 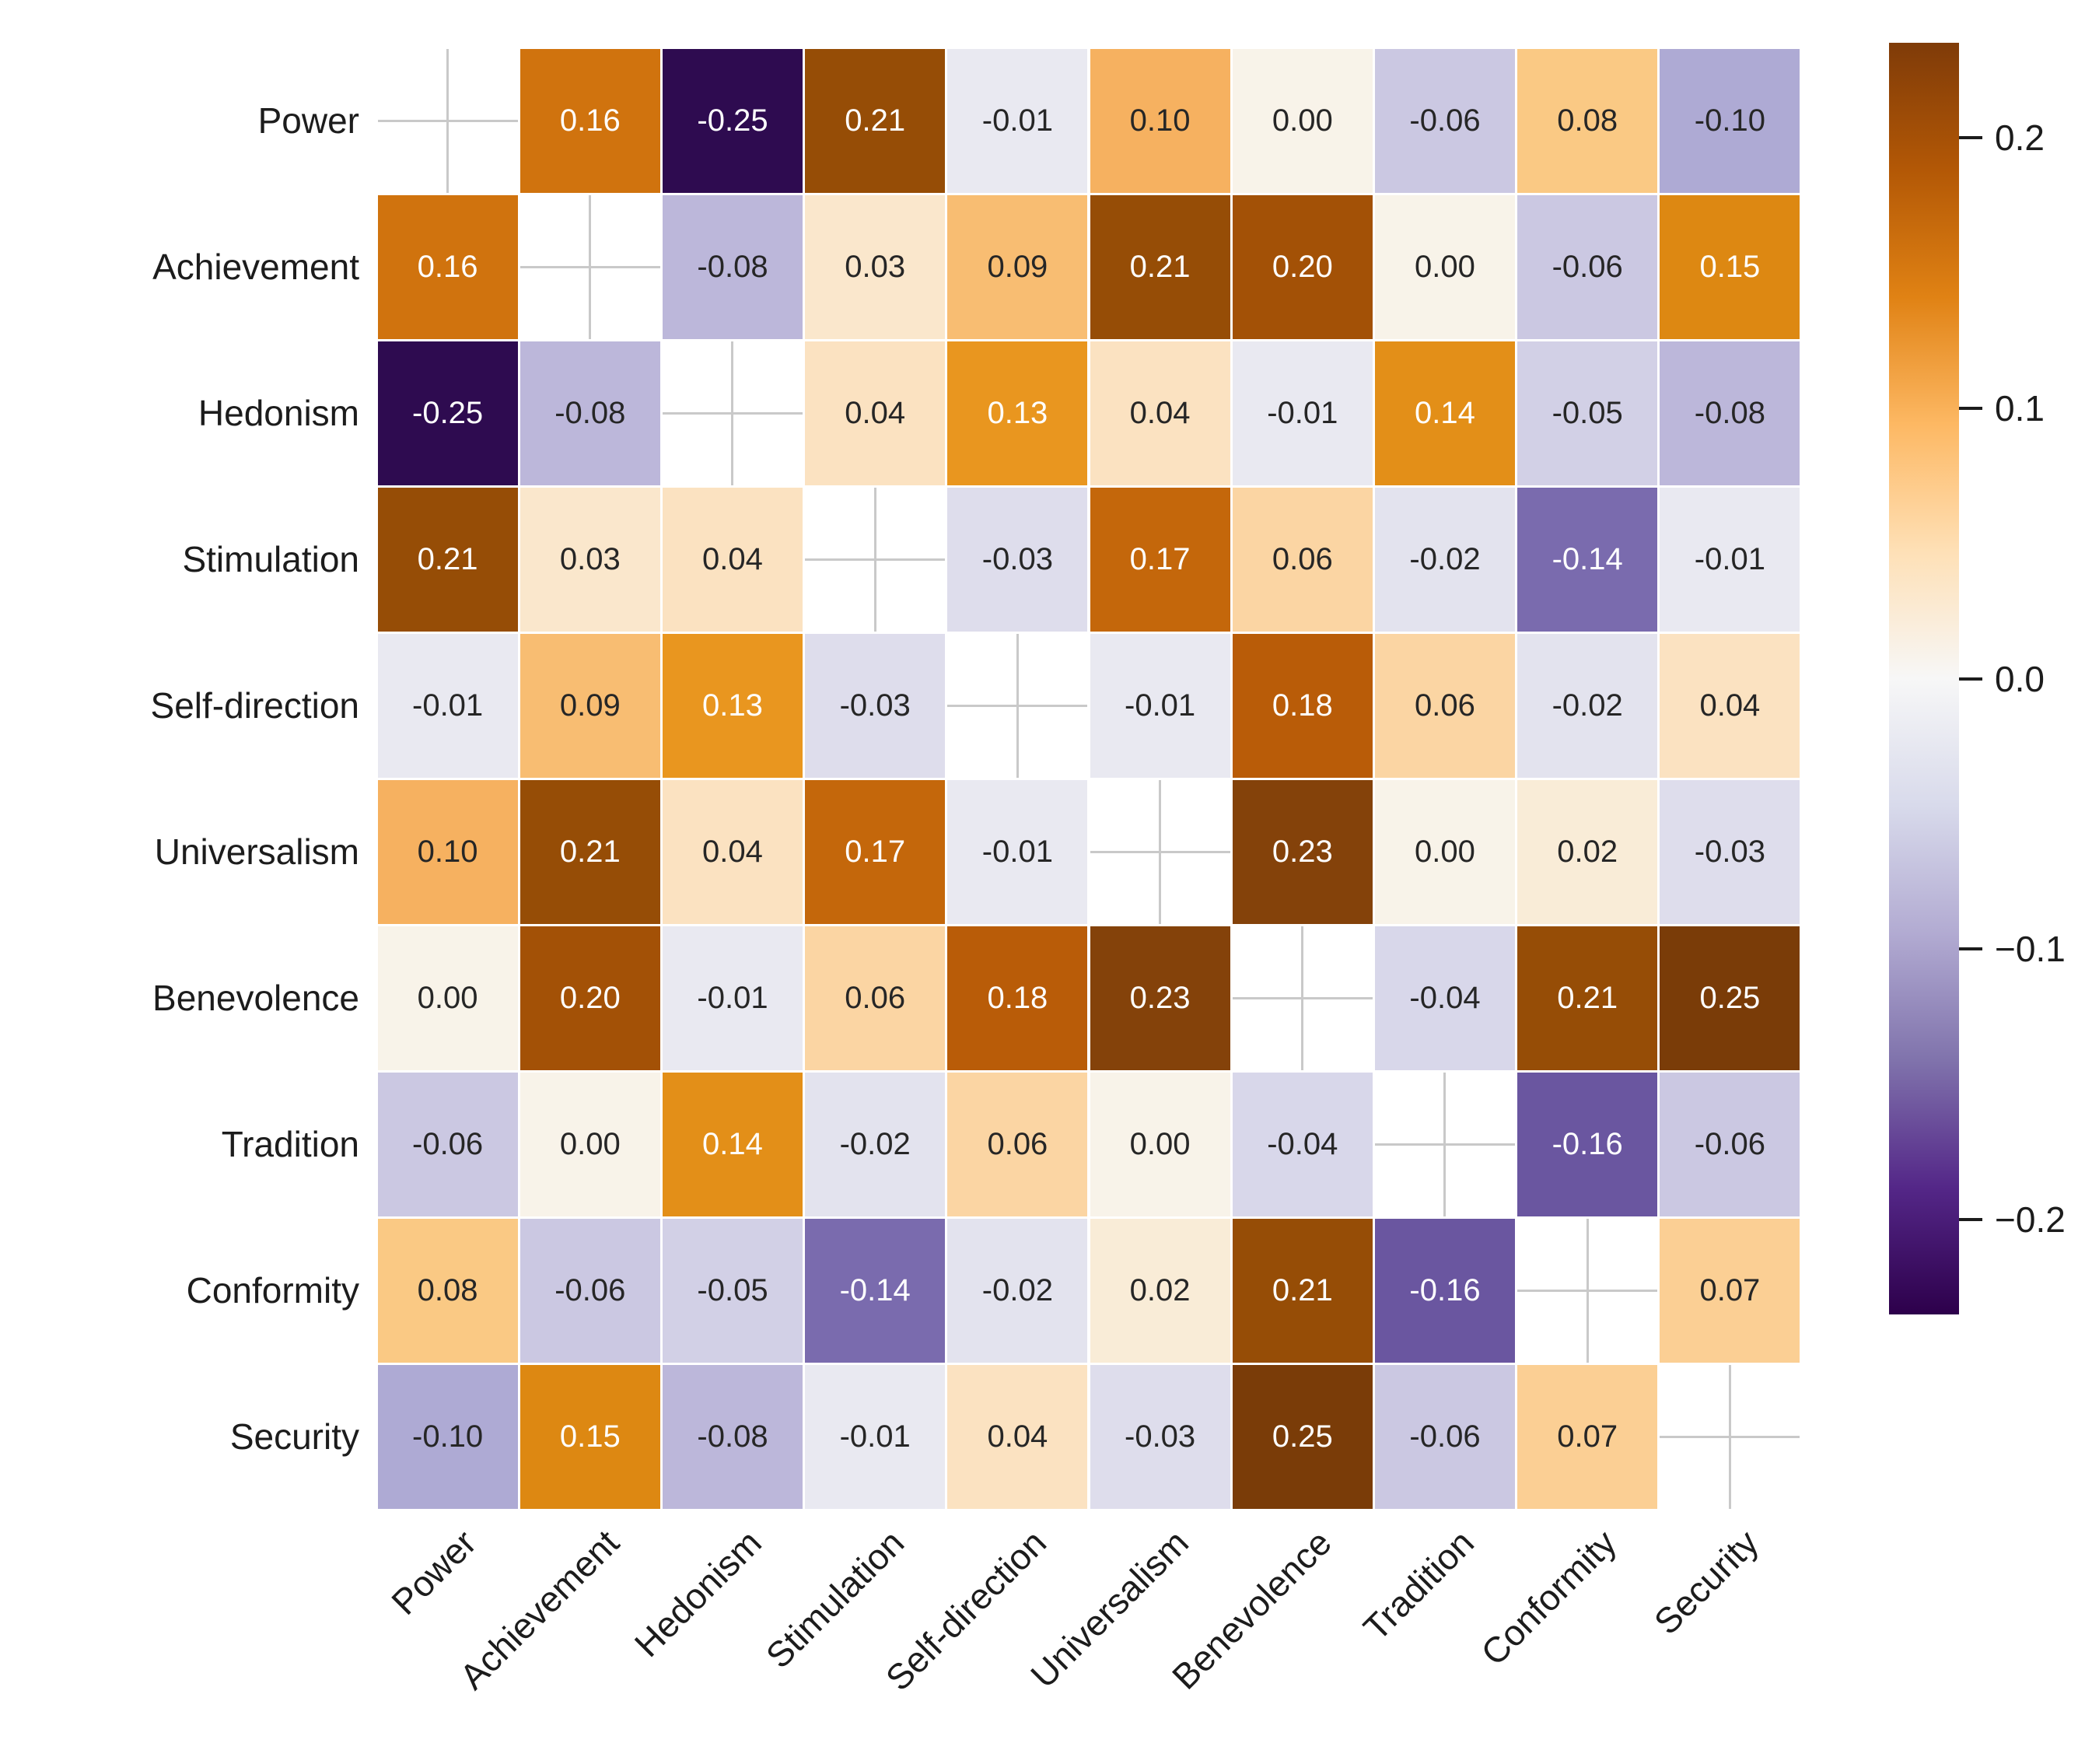 What do you see at coordinates (2030, 1220) in the screenshot?
I see `colorbar-tick-label: −0.2` at bounding box center [2030, 1220].